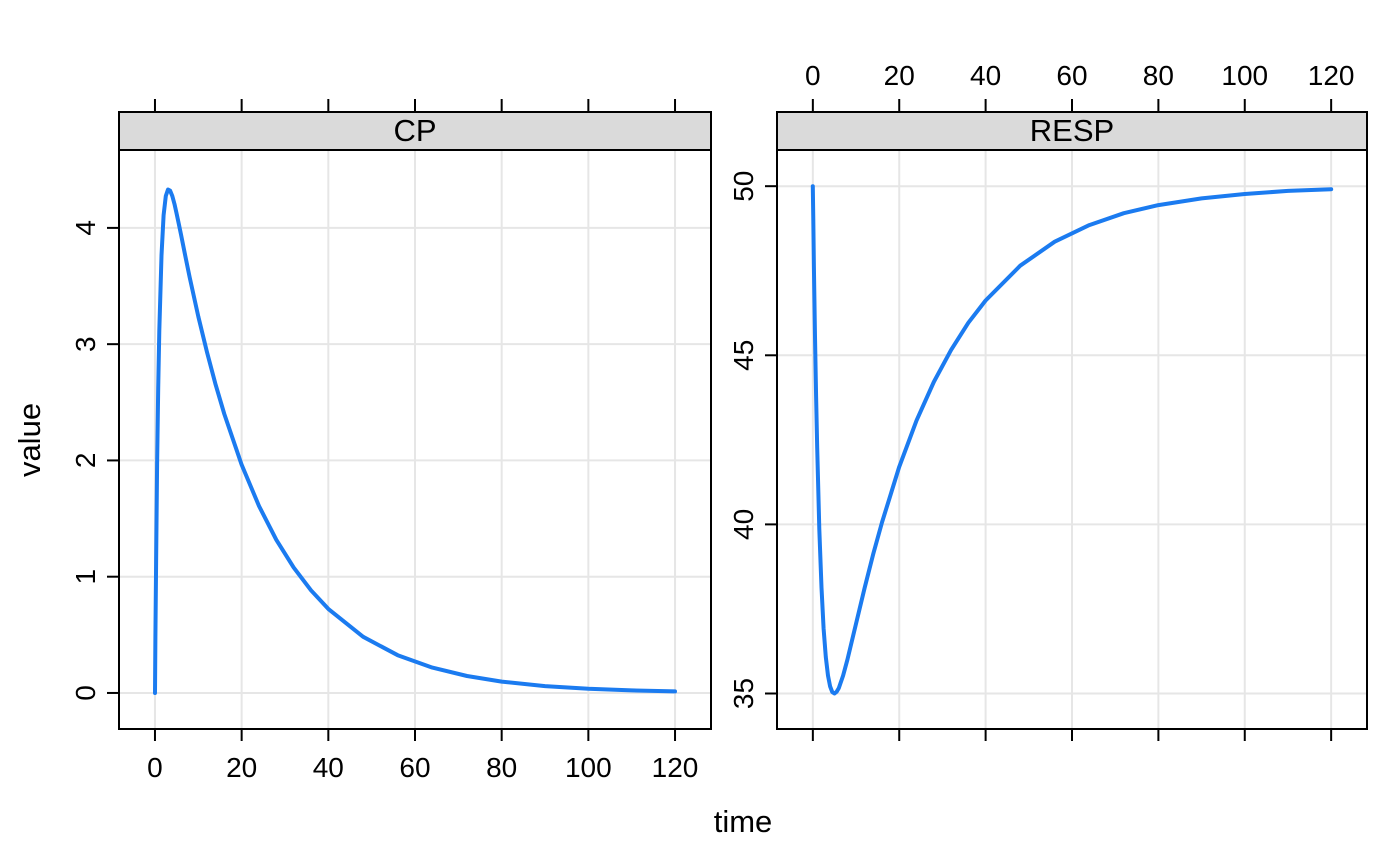  Describe the element at coordinates (85, 228) in the screenshot. I see `y-tick-label: 4` at that location.